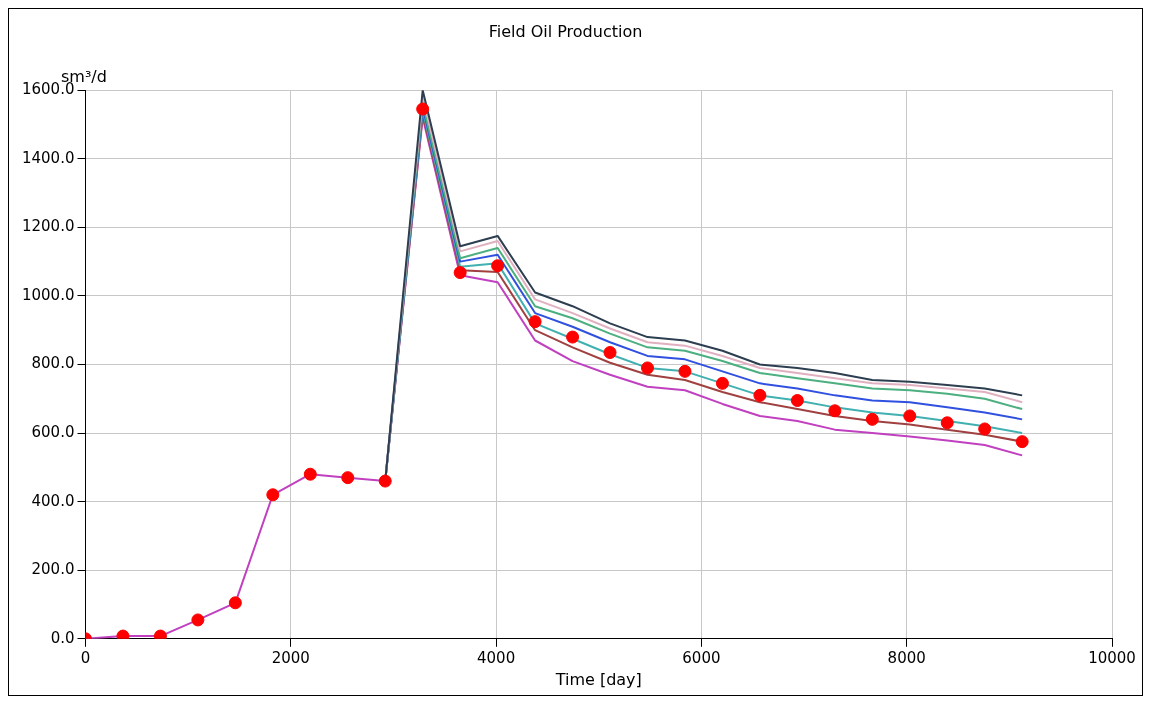  Describe the element at coordinates (48, 226) in the screenshot. I see `y-tick-label: 1200.0` at that location.